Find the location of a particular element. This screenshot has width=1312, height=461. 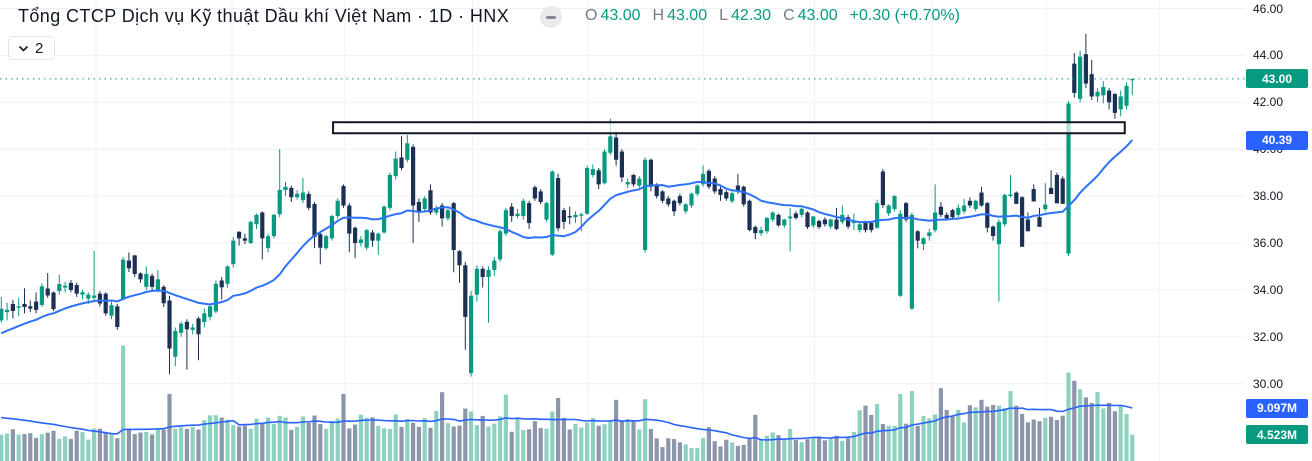

price-axis-label: 36.00 is located at coordinates (1268, 243).